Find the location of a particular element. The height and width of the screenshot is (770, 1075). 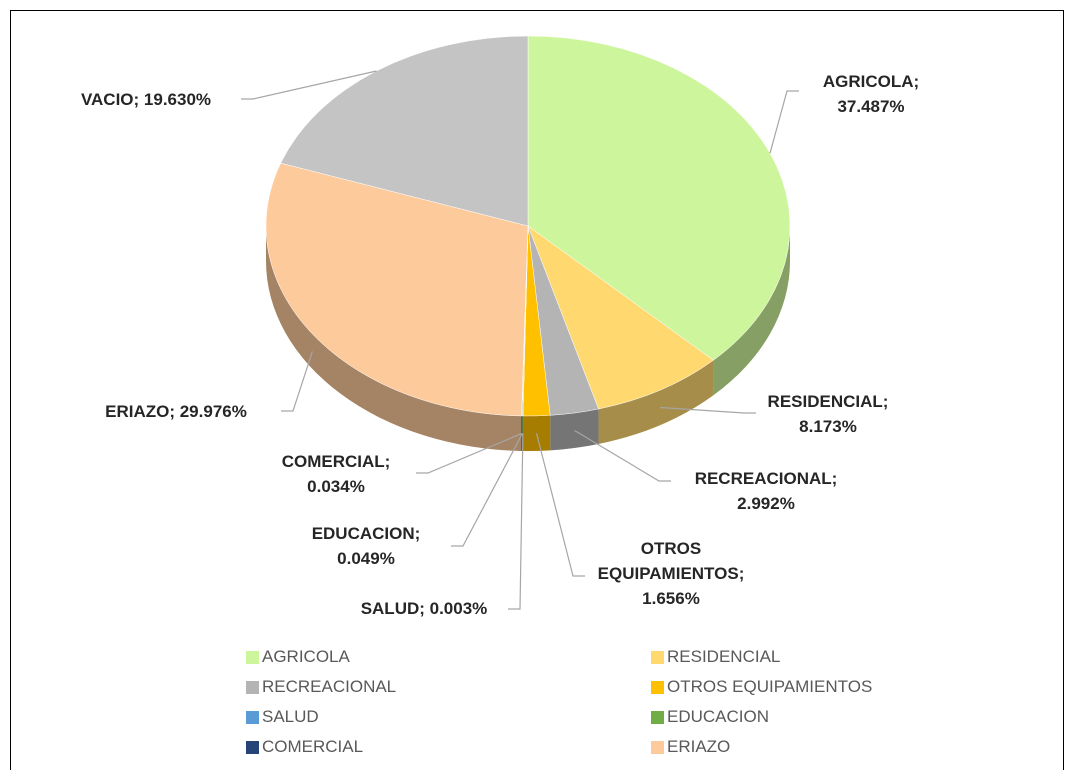

legend-entry: AGRICOLA is located at coordinates (298, 657).